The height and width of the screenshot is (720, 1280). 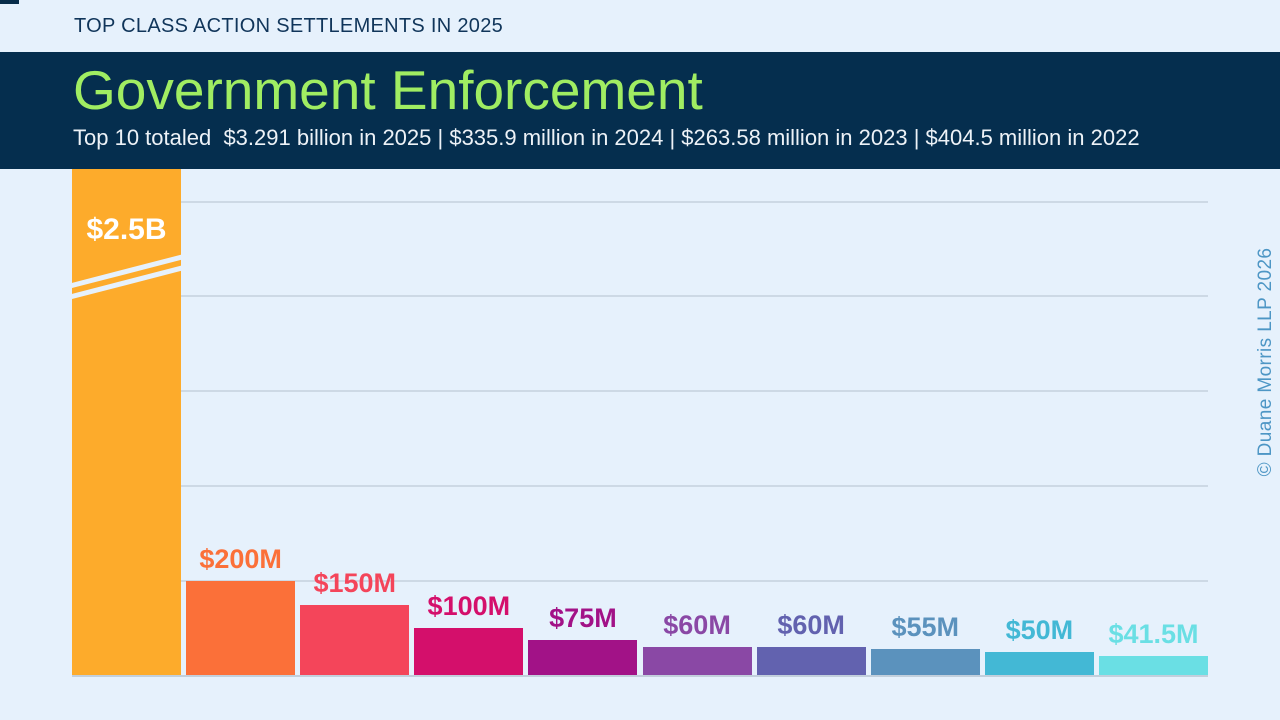 I want to click on chart-bar-column-4: $100M, so click(x=469, y=633).